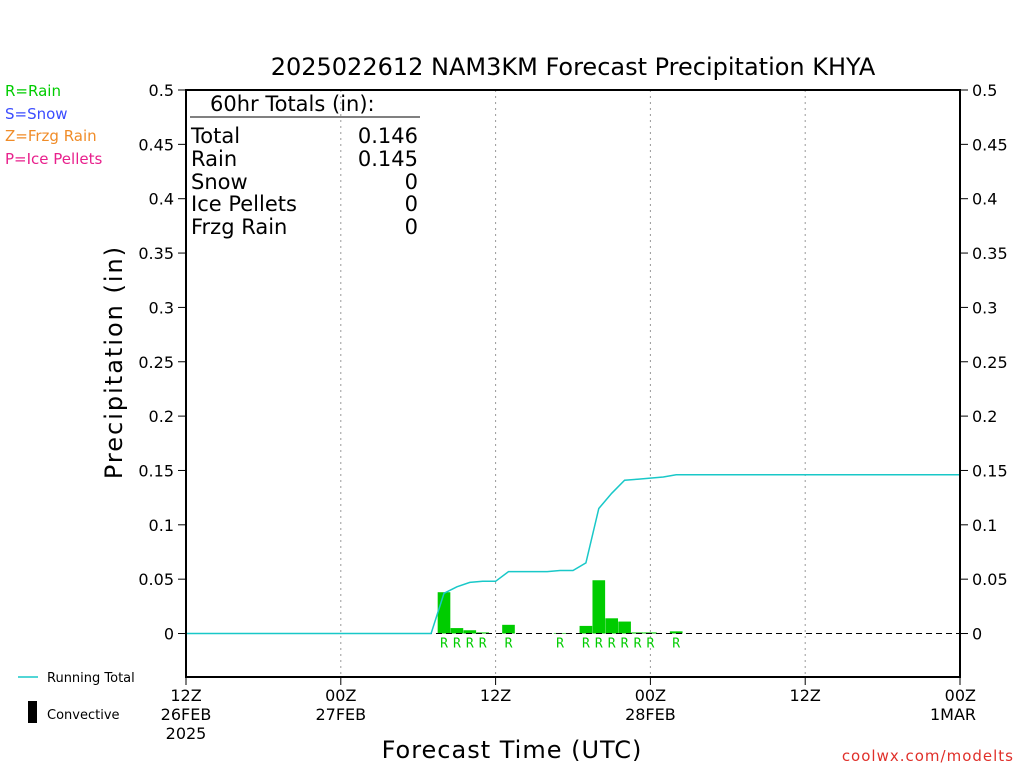  What do you see at coordinates (292, 104) in the screenshot?
I see `totals-header: 60hr Totals (in):` at bounding box center [292, 104].